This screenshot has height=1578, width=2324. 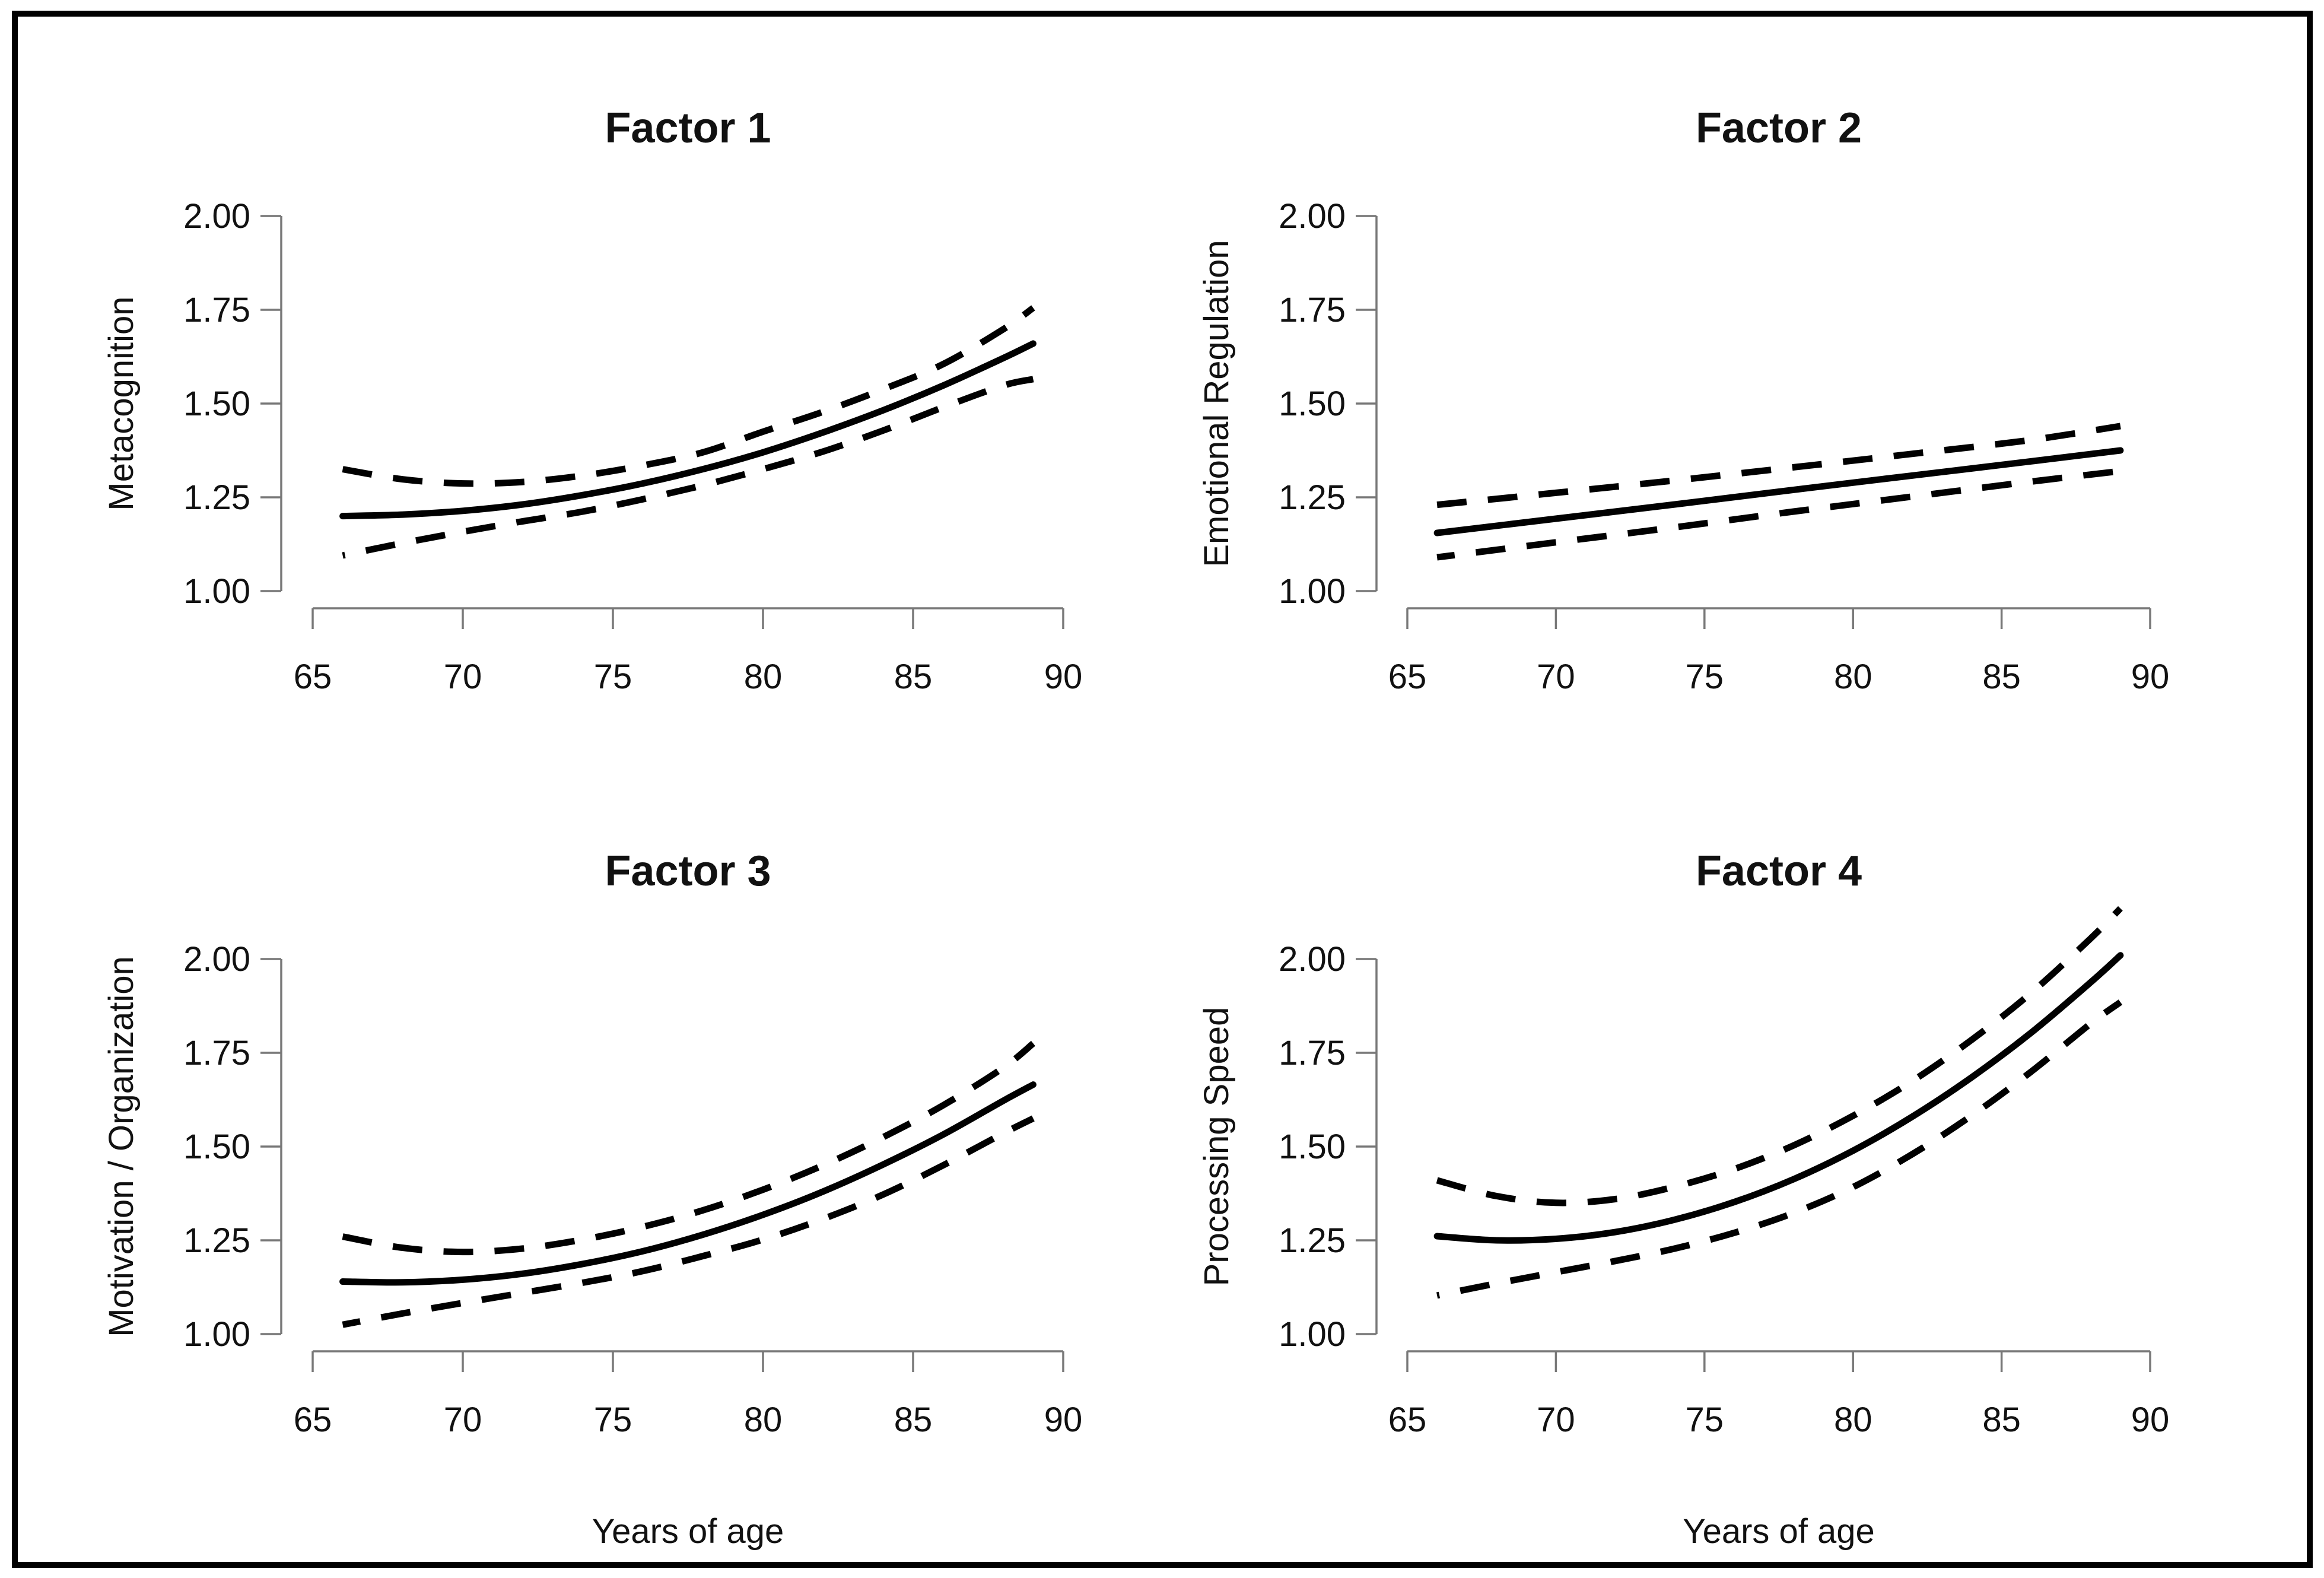 What do you see at coordinates (688, 128) in the screenshot?
I see `panel-title: Factor 1` at bounding box center [688, 128].